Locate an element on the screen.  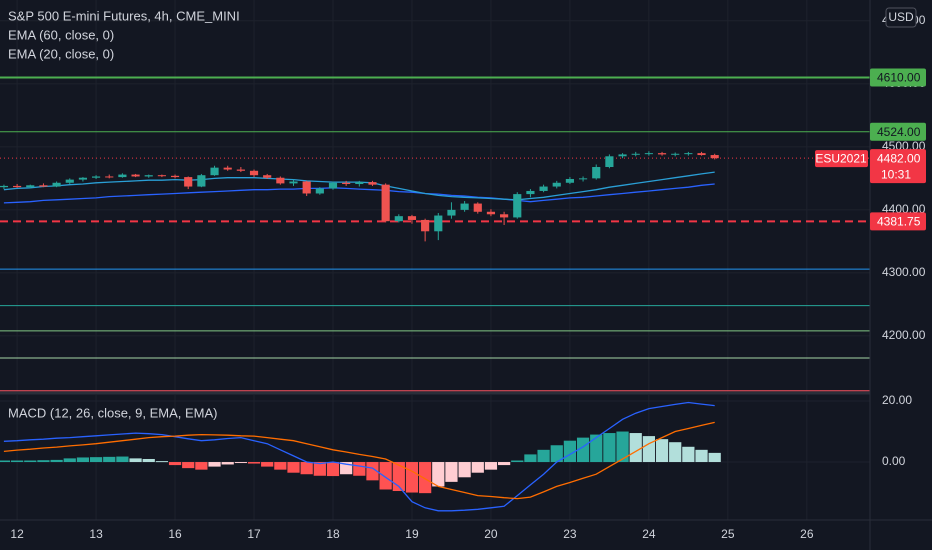
currency-button is located at coordinates (901, 17).